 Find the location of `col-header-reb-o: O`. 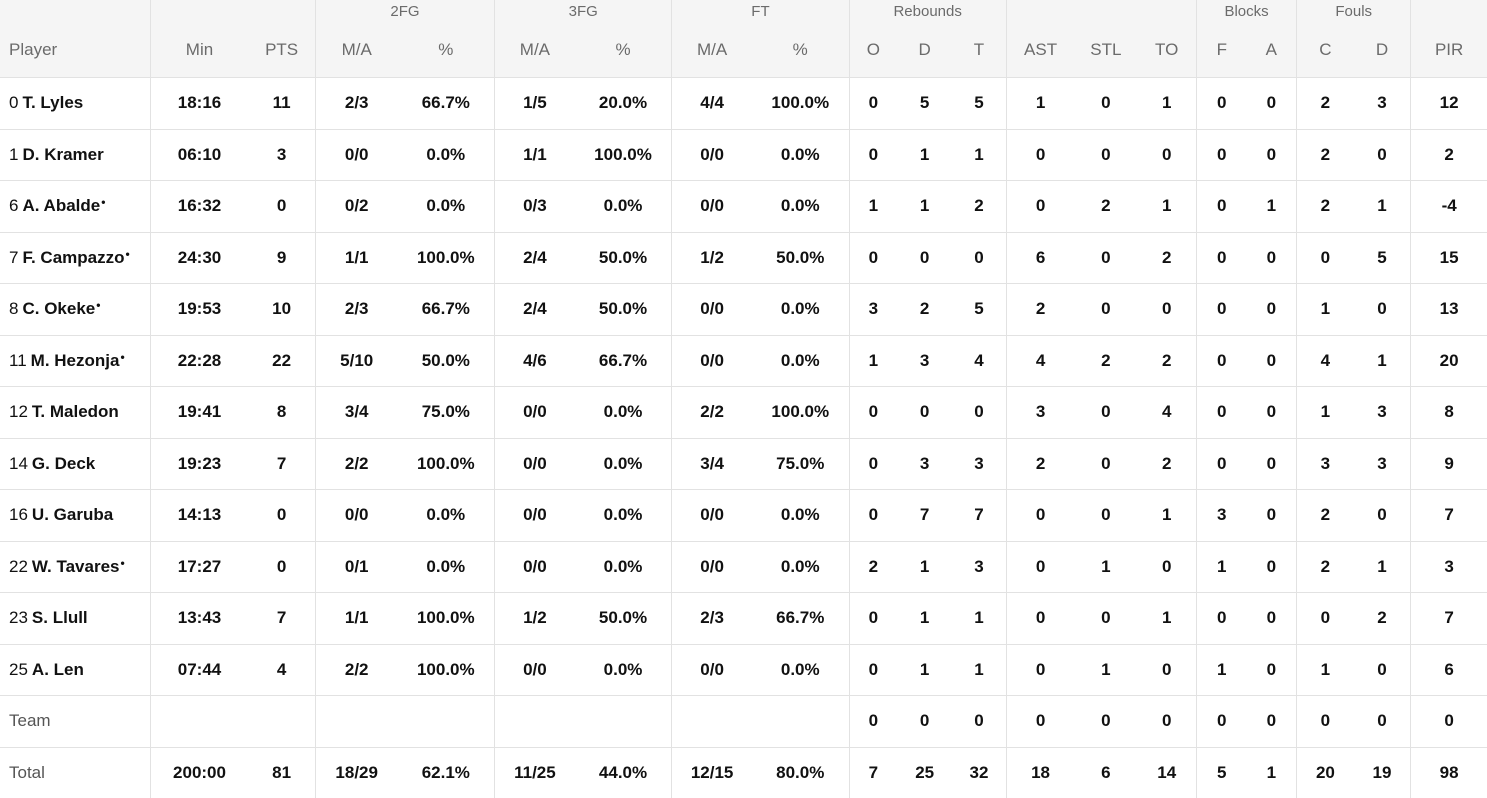

col-header-reb-o: O is located at coordinates (873, 50).